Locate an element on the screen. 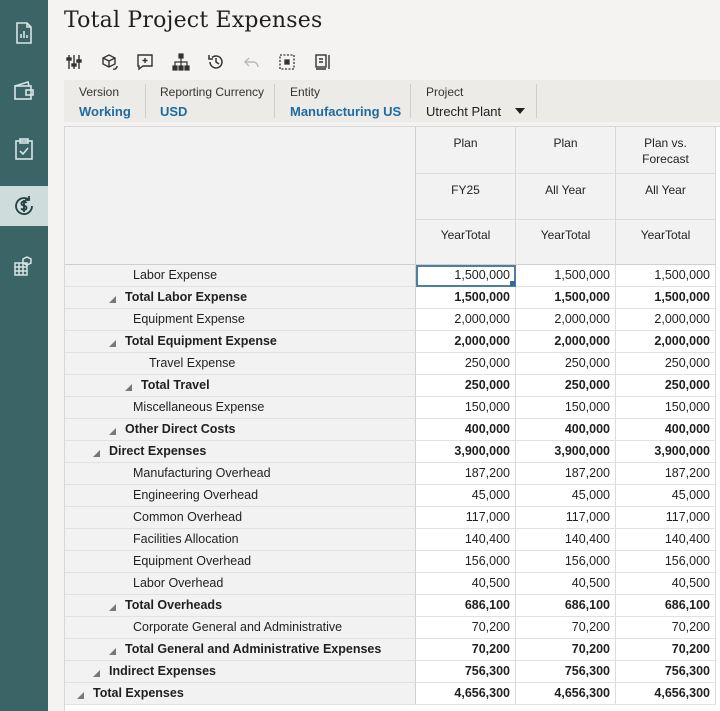 The image size is (720, 711). row-header-cell: Equipment Expense is located at coordinates (240, 320).